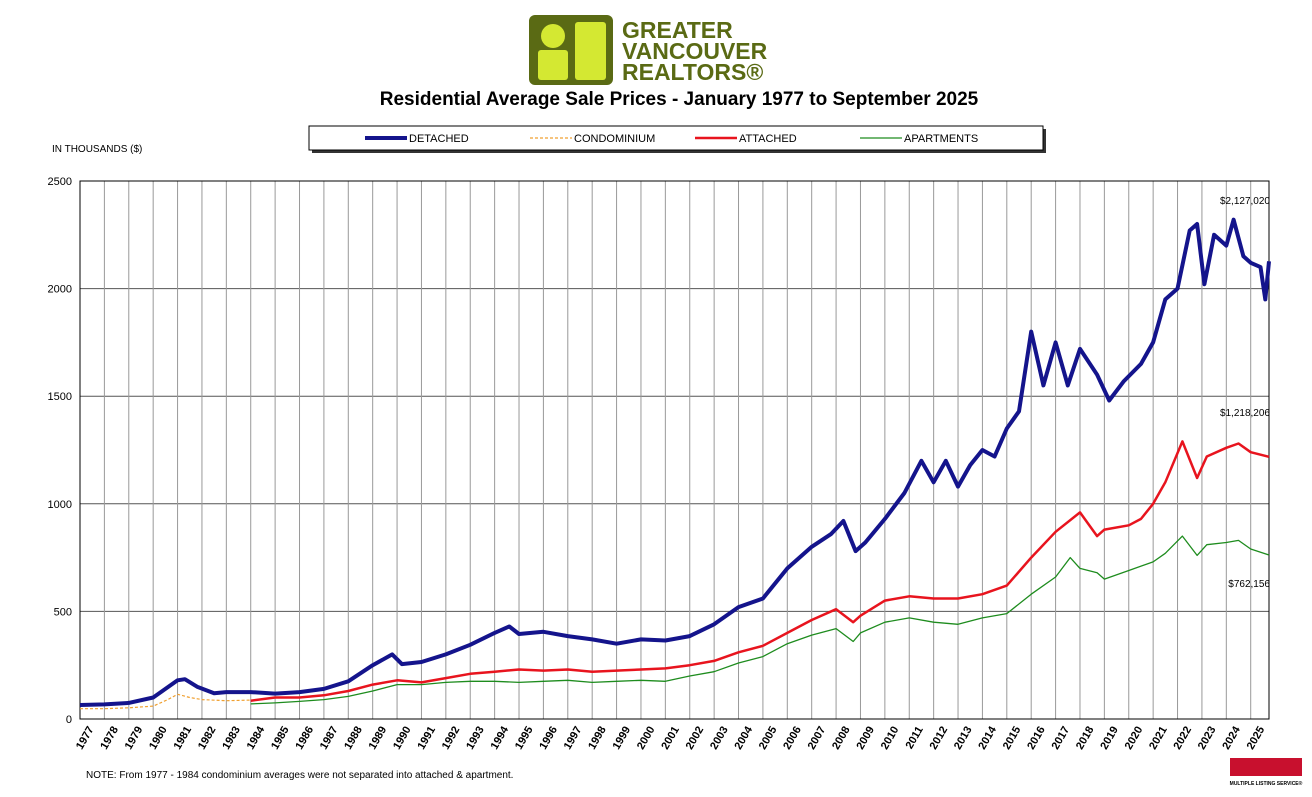 Image resolution: width=1312 pixels, height=797 pixels. Describe the element at coordinates (69, 720) in the screenshot. I see `y-tick-label: 0` at that location.